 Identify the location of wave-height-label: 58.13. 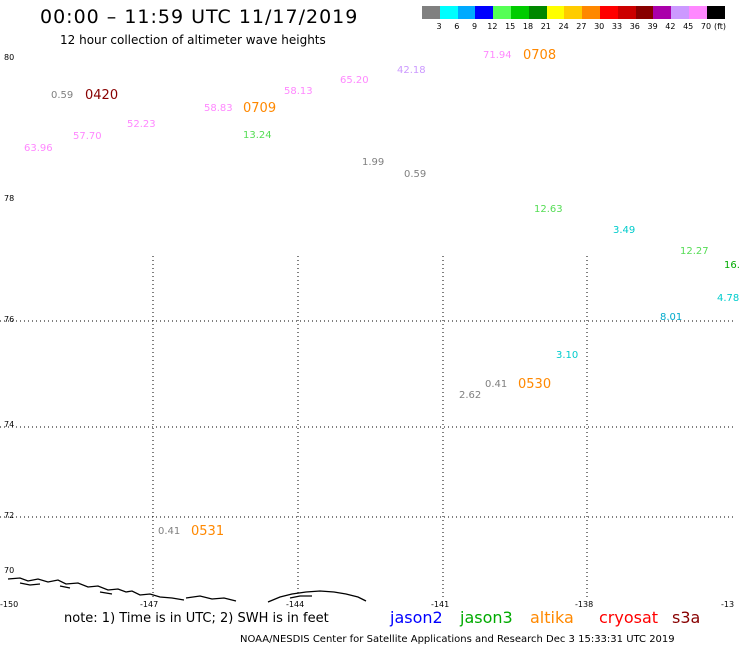
(298, 91).